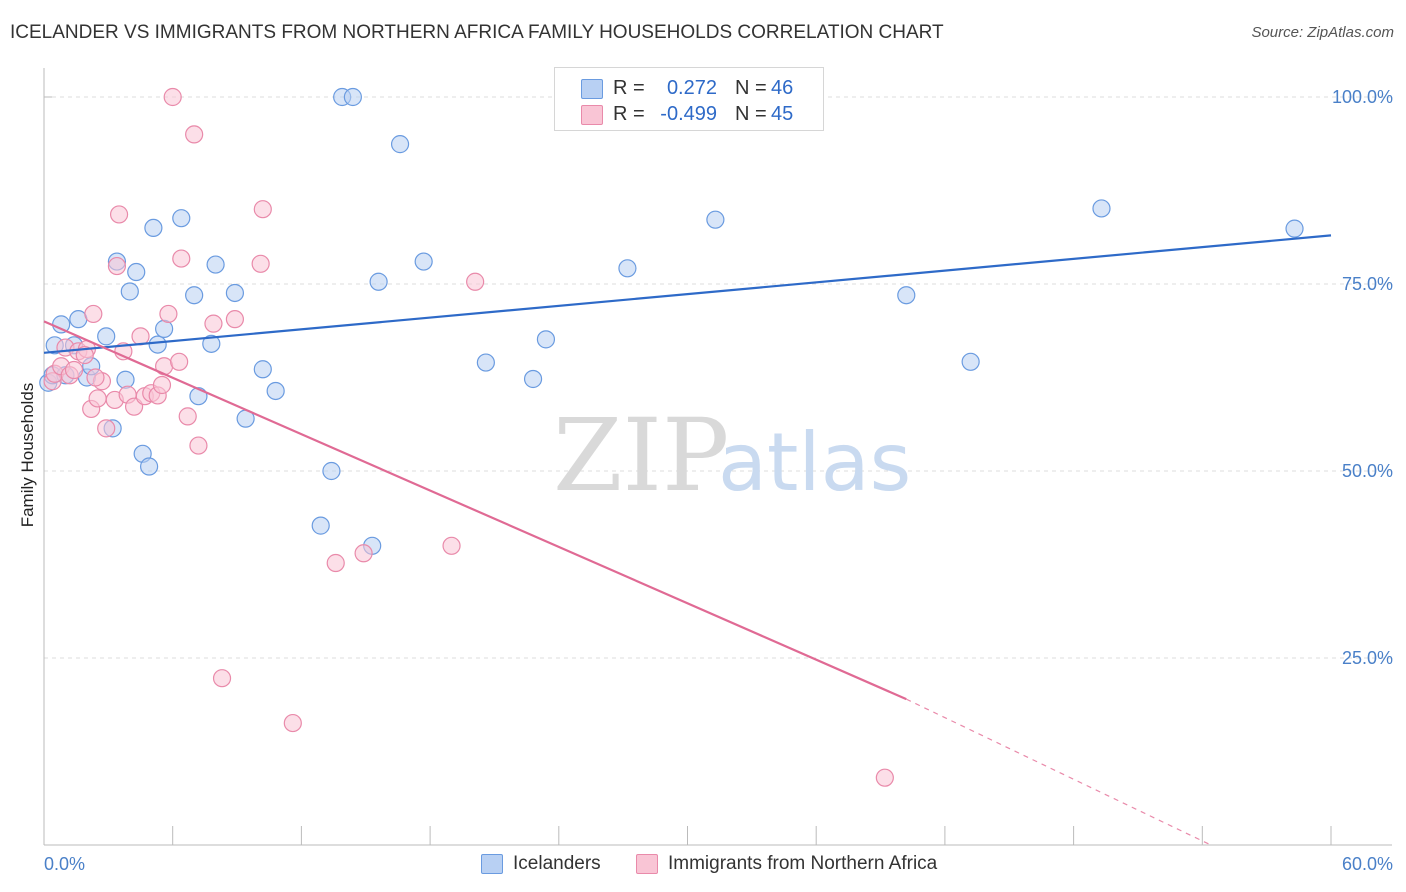 The width and height of the screenshot is (1406, 892). I want to click on legend-row-immigrants: R = -0.499 N = 45, so click(689, 114).